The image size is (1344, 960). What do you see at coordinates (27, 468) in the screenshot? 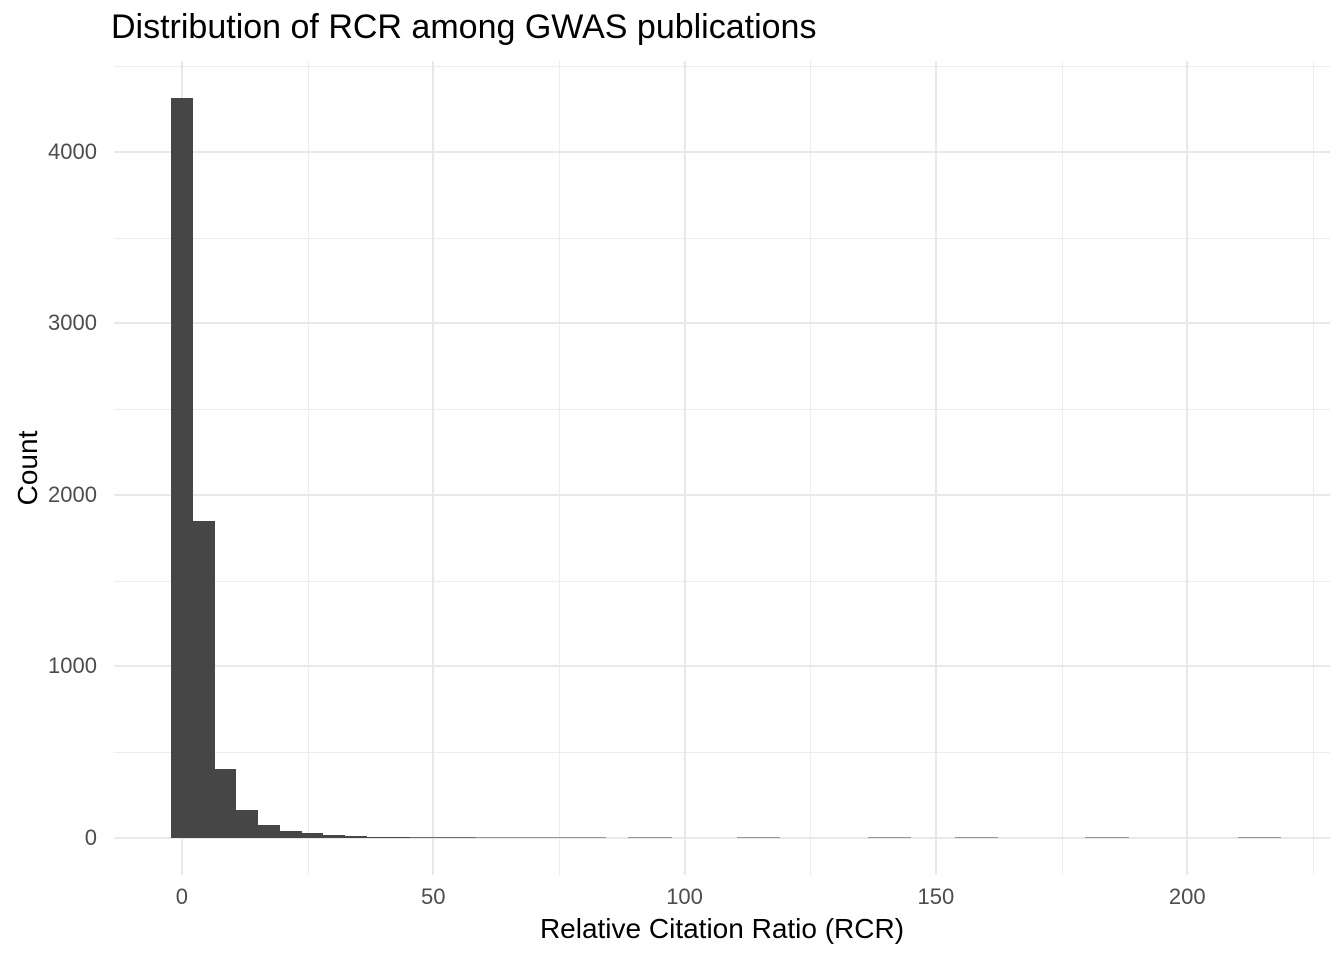
I see `y-axis-title: Count` at bounding box center [27, 468].